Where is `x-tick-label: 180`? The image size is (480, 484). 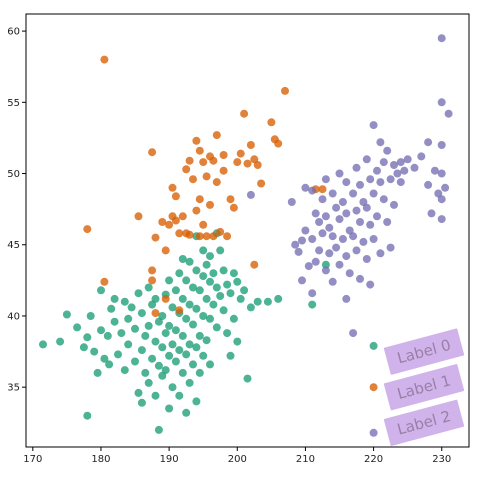
x-tick-label: 180 is located at coordinates (100, 459).